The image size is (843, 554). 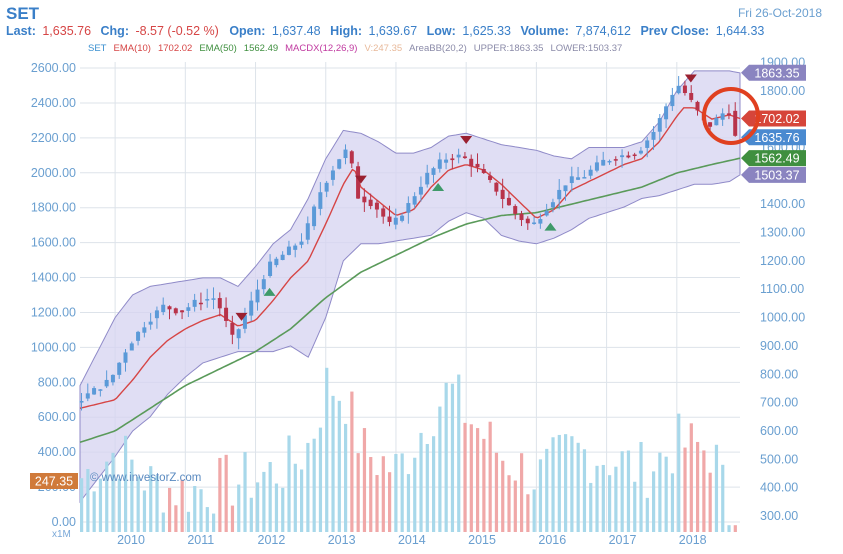 I want to click on legend-item: EMA(50), so click(x=217, y=48).